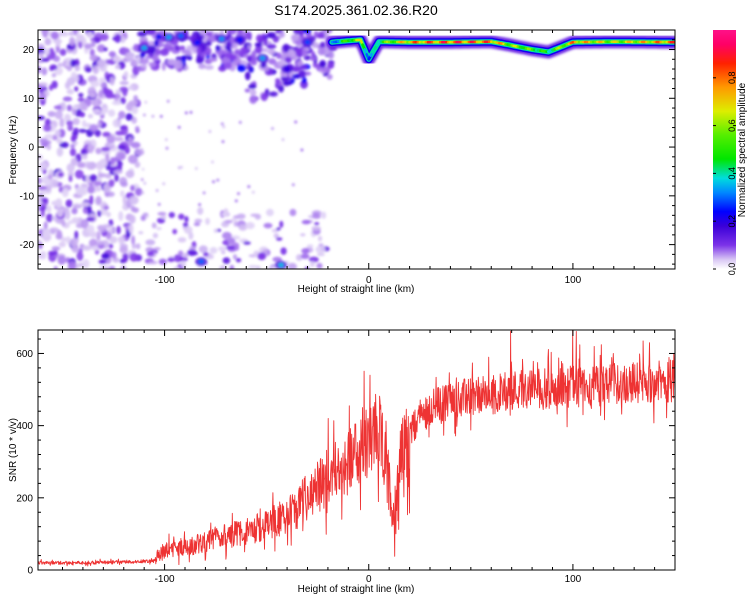  What do you see at coordinates (573, 280) in the screenshot?
I see `heatmap-xtick-label: 100` at bounding box center [573, 280].